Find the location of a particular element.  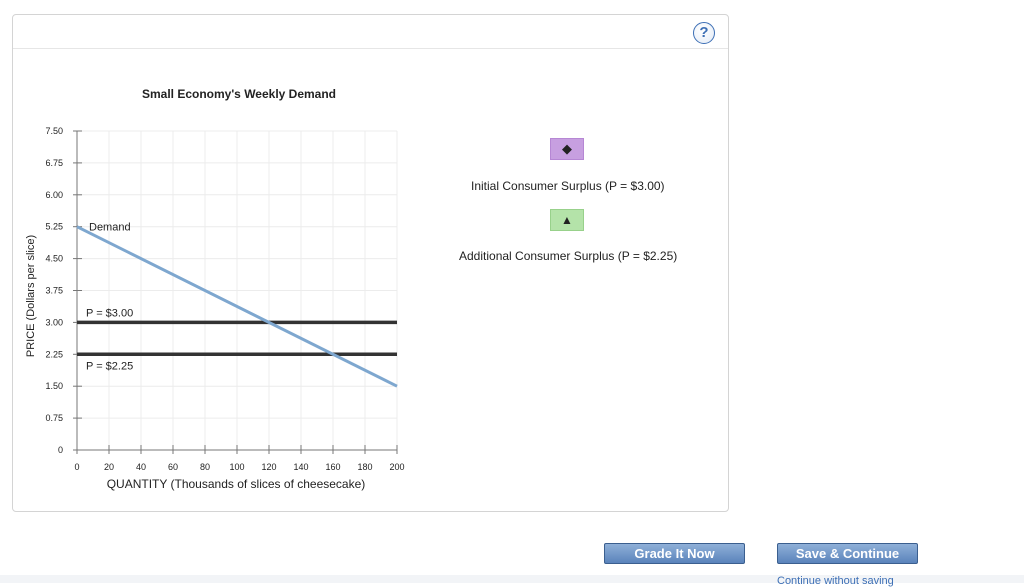

x-tick-label: 80 is located at coordinates (205, 467).